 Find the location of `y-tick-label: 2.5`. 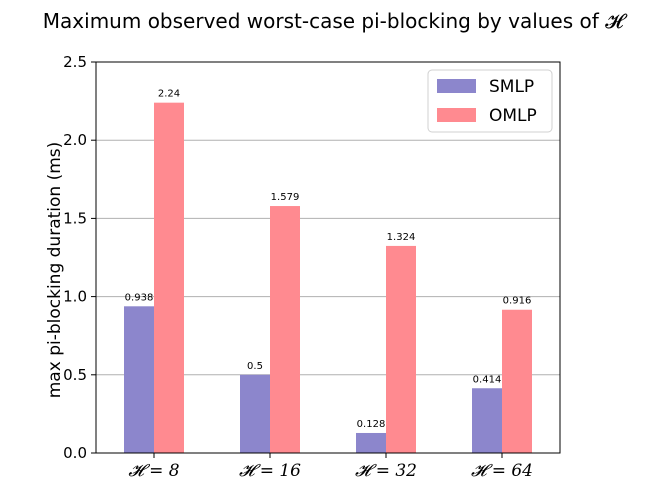

y-tick-label: 2.5 is located at coordinates (75, 62).